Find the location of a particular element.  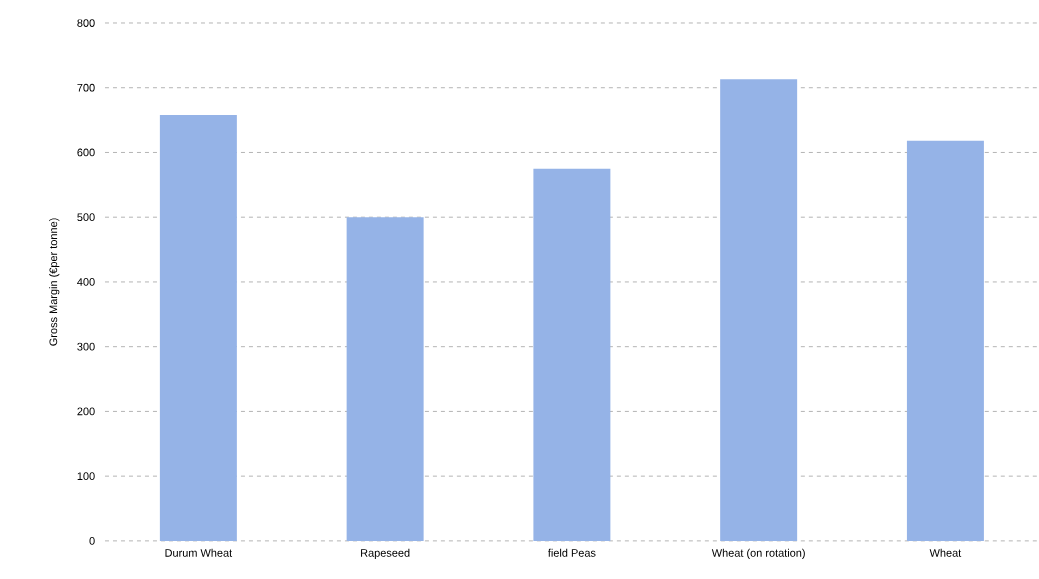

y-tick-label: 700 is located at coordinates (86, 87).